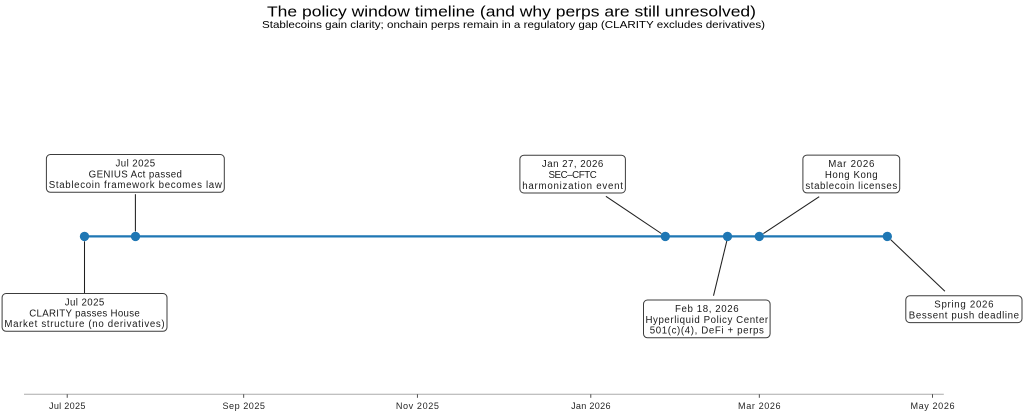 This screenshot has height=414, width=1024. I want to click on svg-text: Bessent push deadline, so click(964, 316).